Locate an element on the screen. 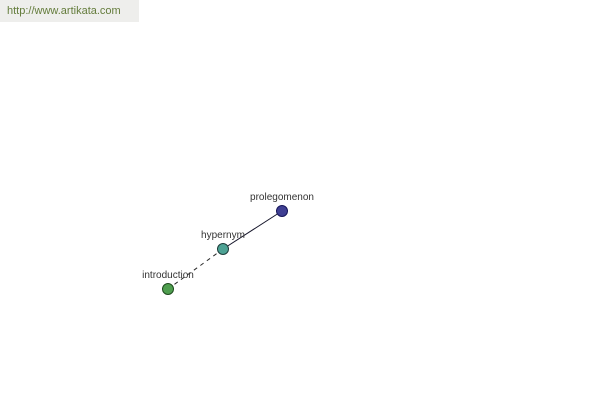 This screenshot has width=600, height=400. graph-edge-prolegomenon-hypernym is located at coordinates (252, 230).